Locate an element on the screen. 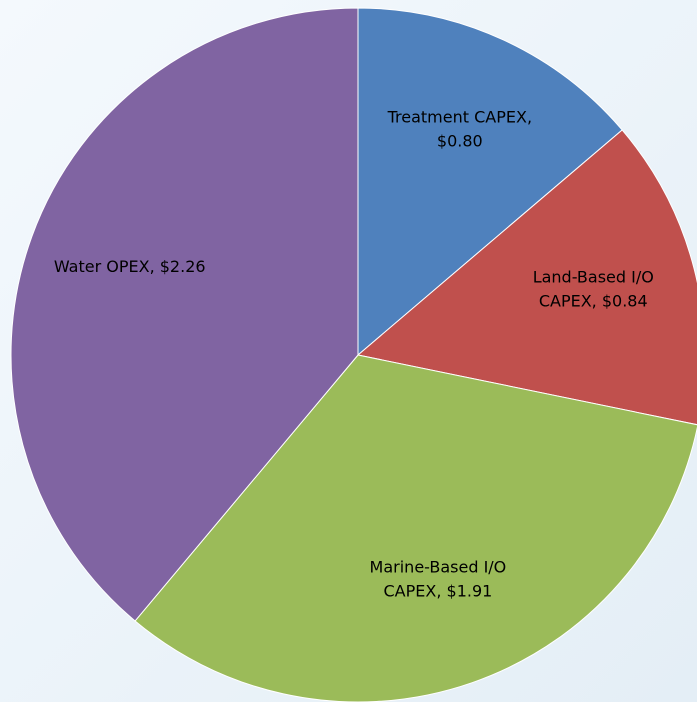  data-label-line: Marine-Based I/O is located at coordinates (438, 566).